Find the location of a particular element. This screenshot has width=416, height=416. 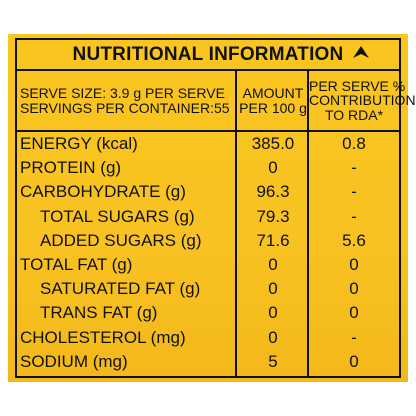

rda-header-line2: CONTRIBUTION is located at coordinates (362, 100).